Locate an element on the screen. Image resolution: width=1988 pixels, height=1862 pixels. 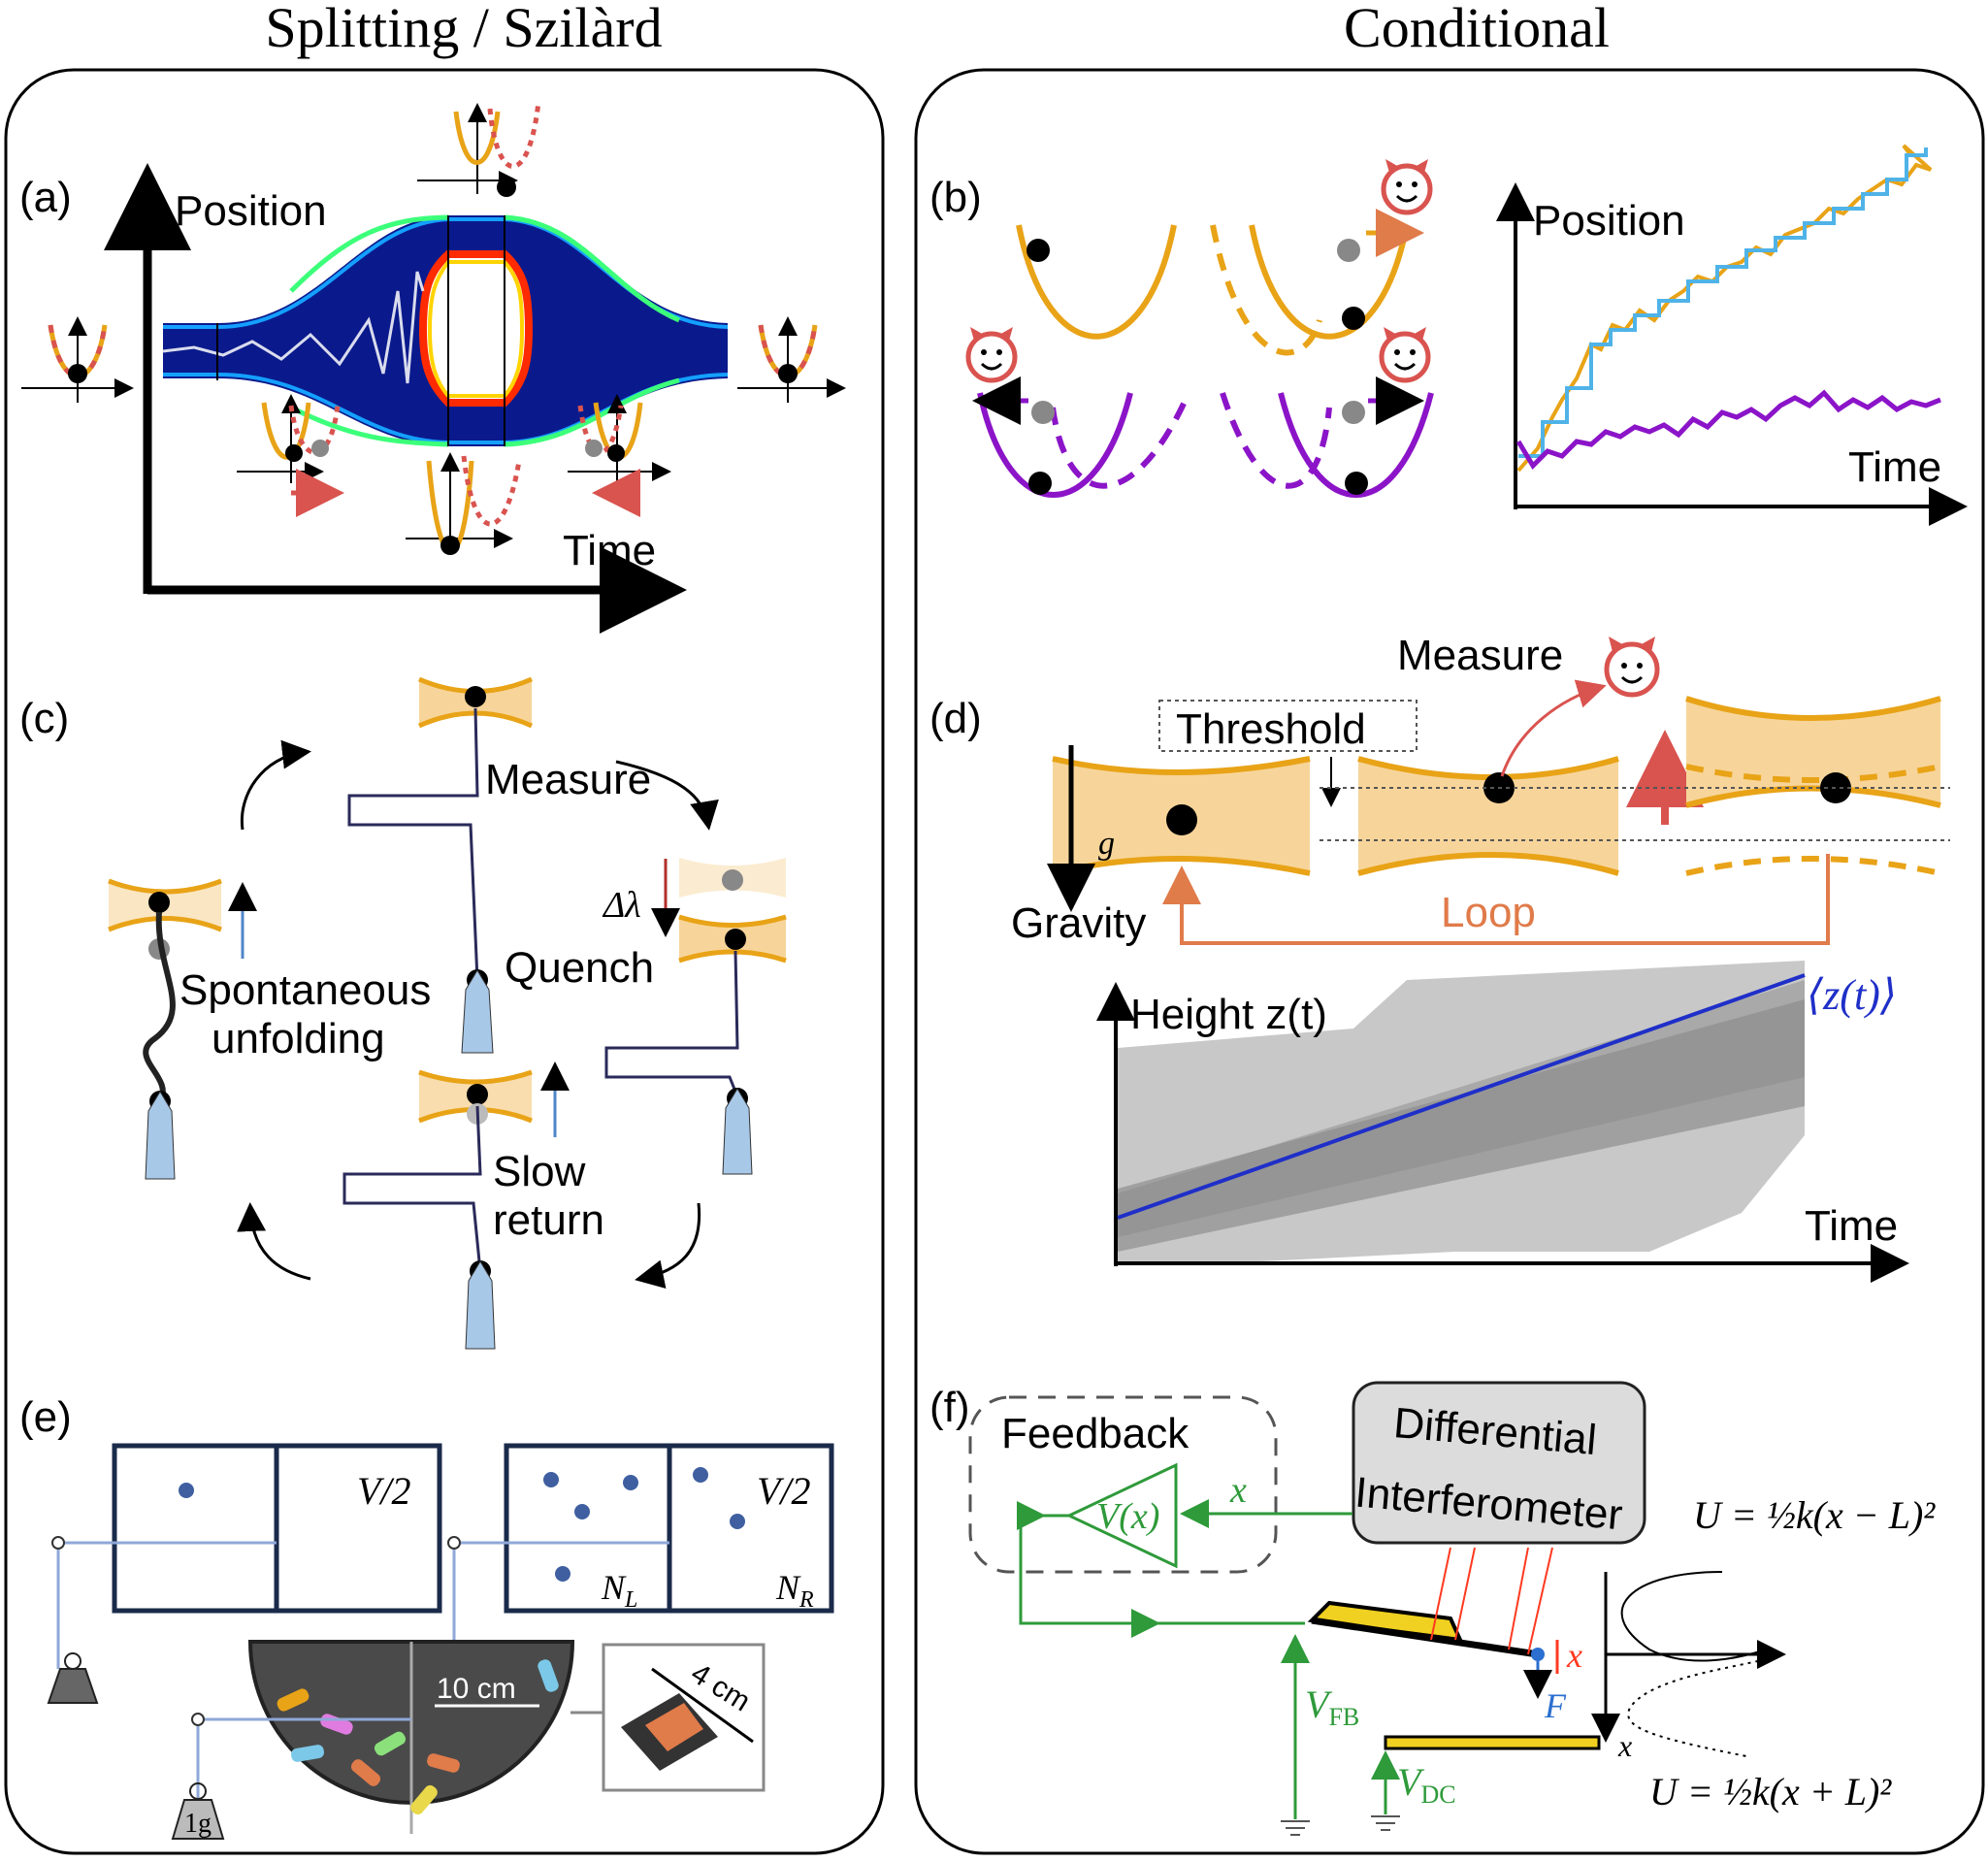
scale-10cm: 10 cm is located at coordinates (476, 1689).